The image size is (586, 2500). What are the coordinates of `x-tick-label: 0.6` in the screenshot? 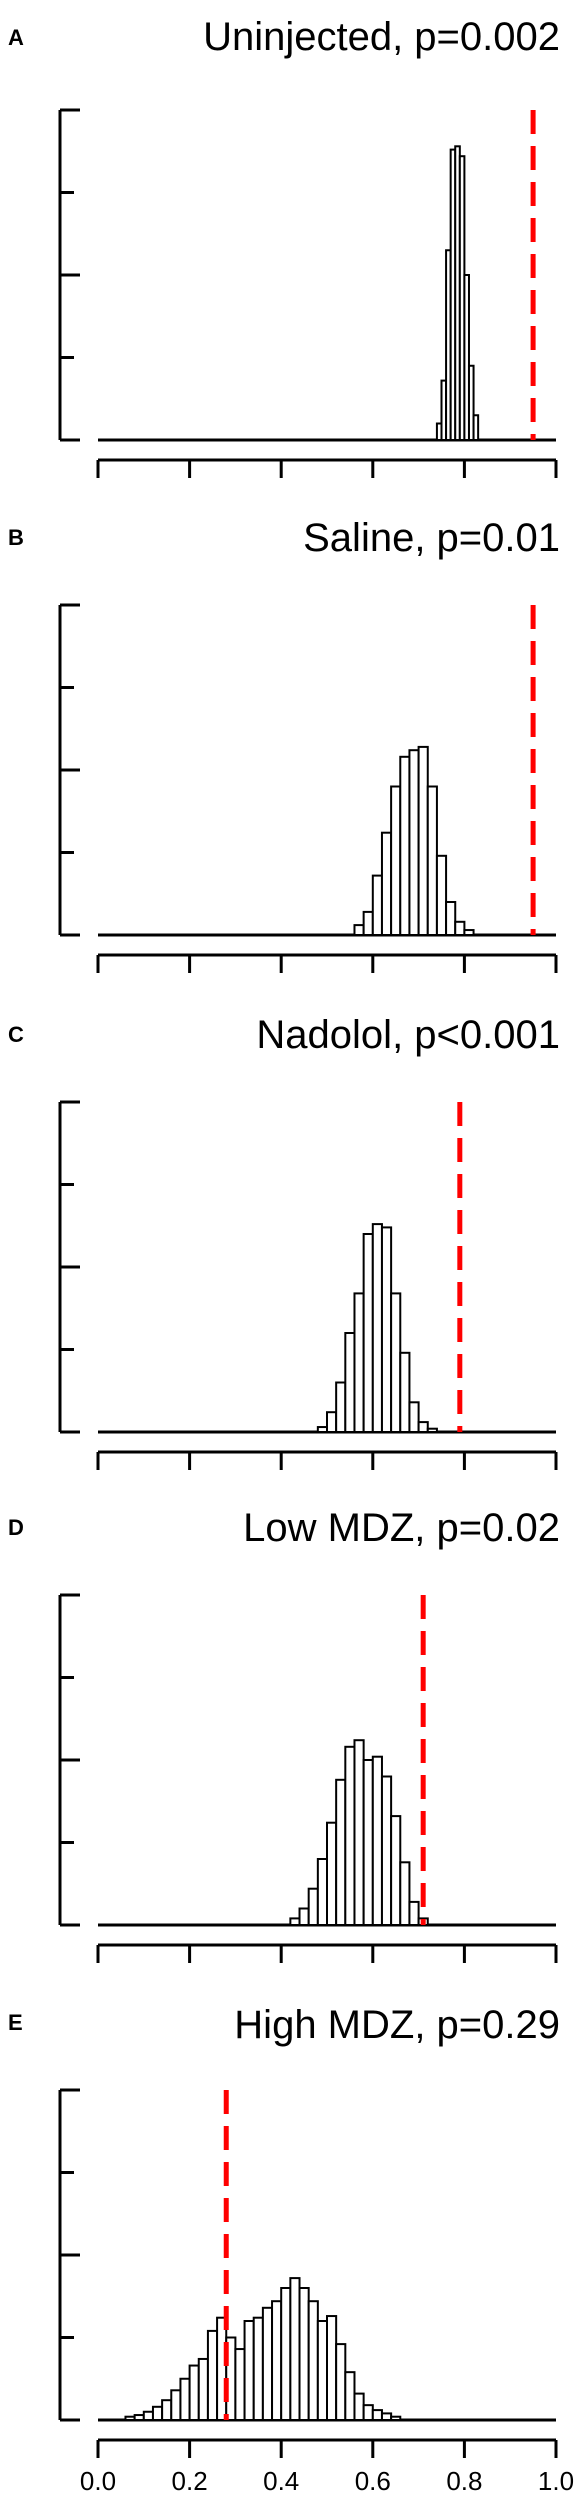 It's located at (373, 2481).